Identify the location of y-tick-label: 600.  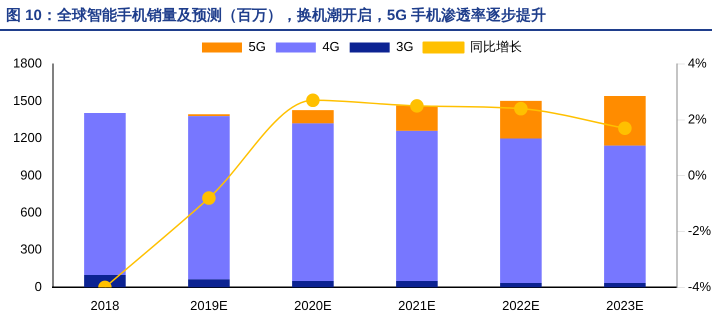
(31, 212).